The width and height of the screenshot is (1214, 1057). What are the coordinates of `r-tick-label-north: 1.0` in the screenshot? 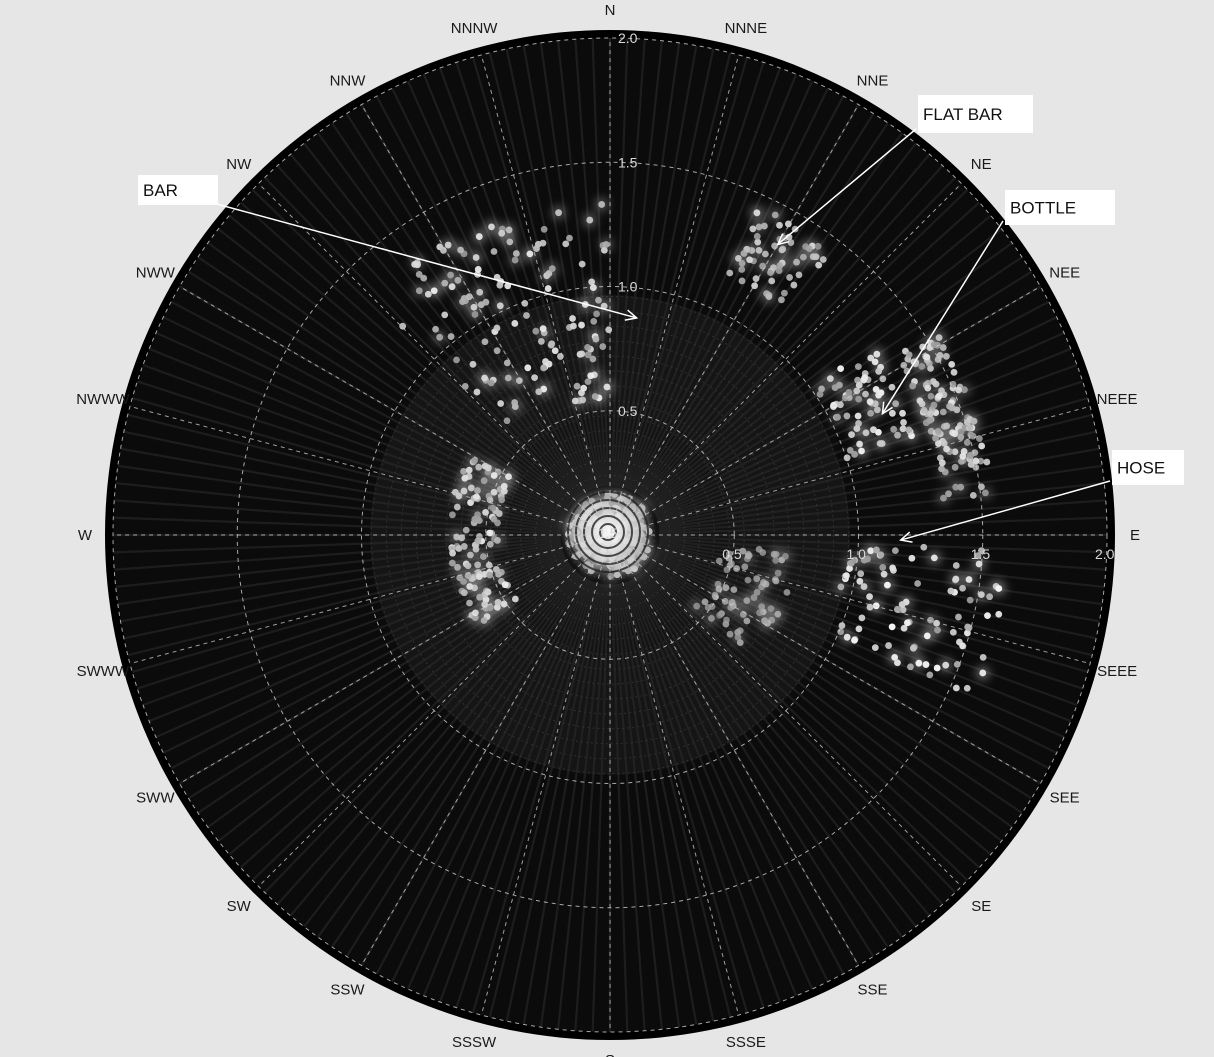 It's located at (628, 287).